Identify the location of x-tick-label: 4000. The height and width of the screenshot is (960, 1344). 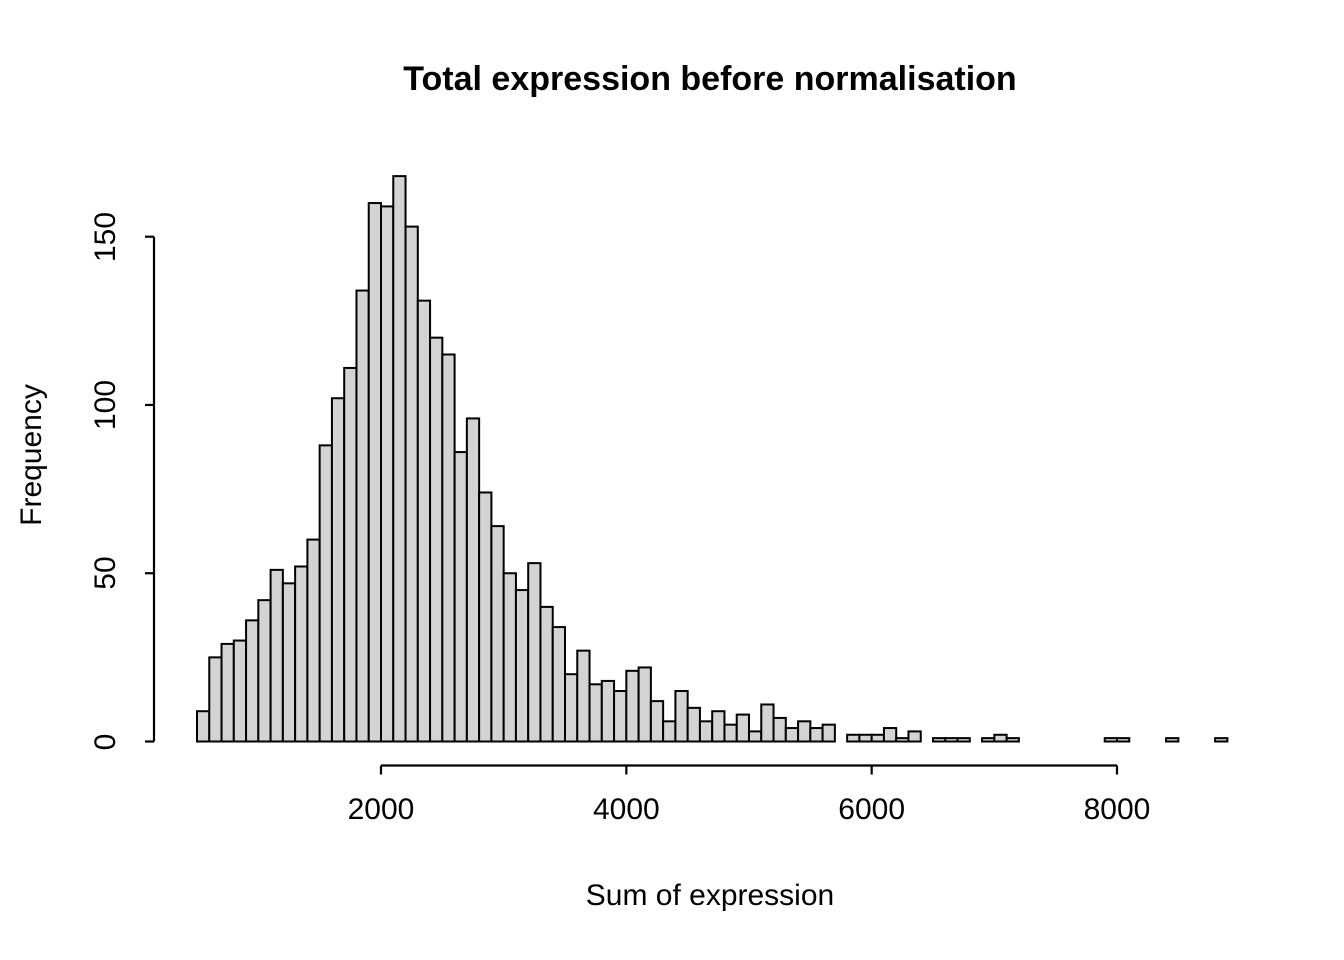
(626, 809).